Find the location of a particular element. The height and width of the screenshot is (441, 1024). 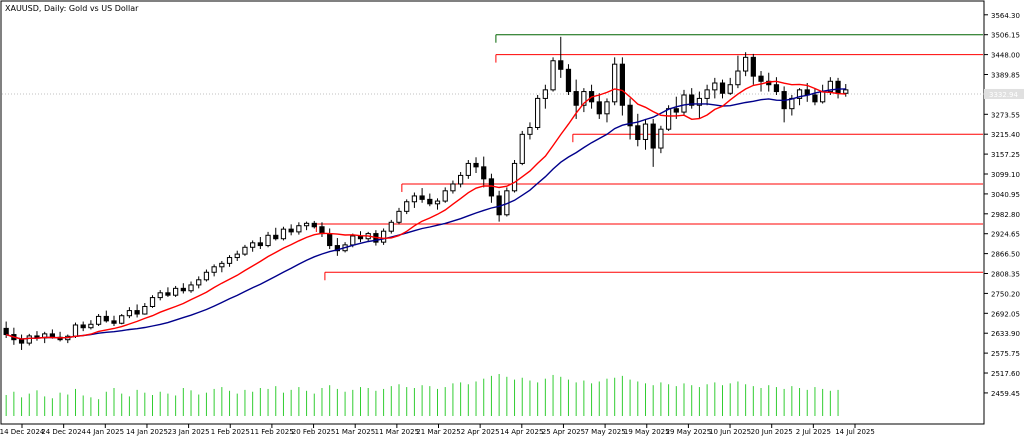

y-tick-label: 3389.85 is located at coordinates (1005, 75).